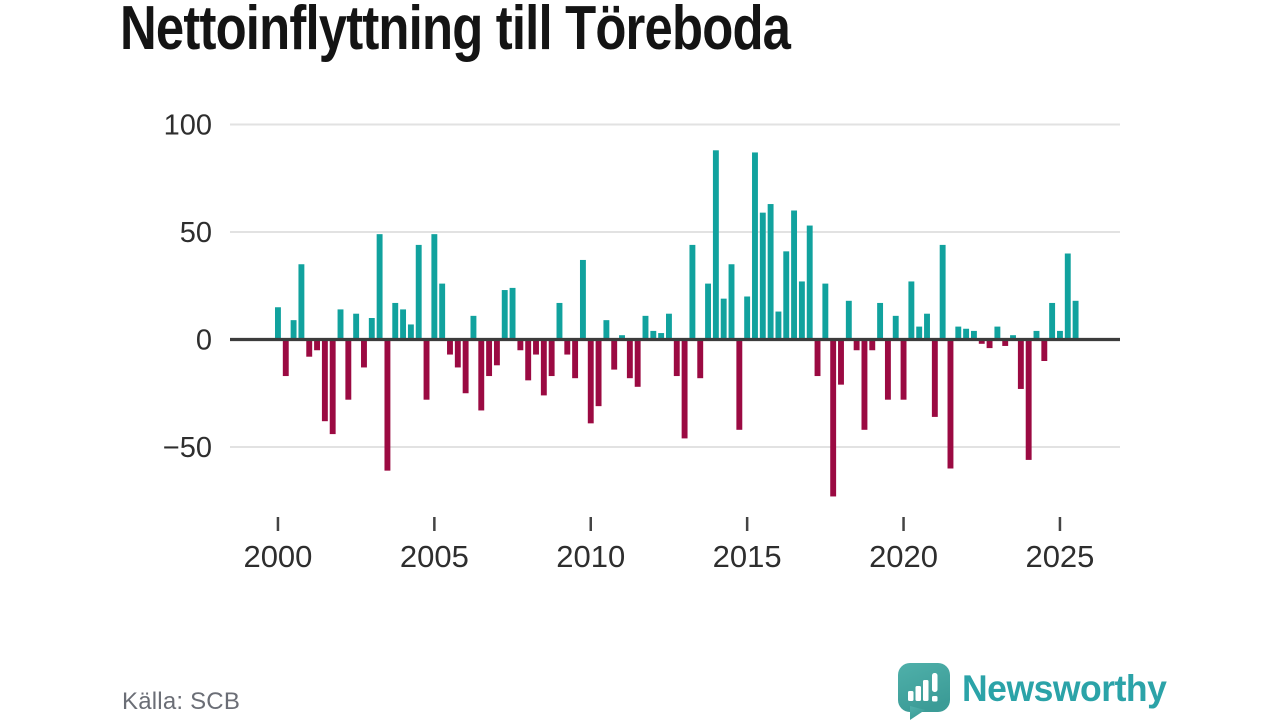 This screenshot has width=1280, height=720. Describe the element at coordinates (747, 318) in the screenshot. I see `bar-2015-Q1` at that location.